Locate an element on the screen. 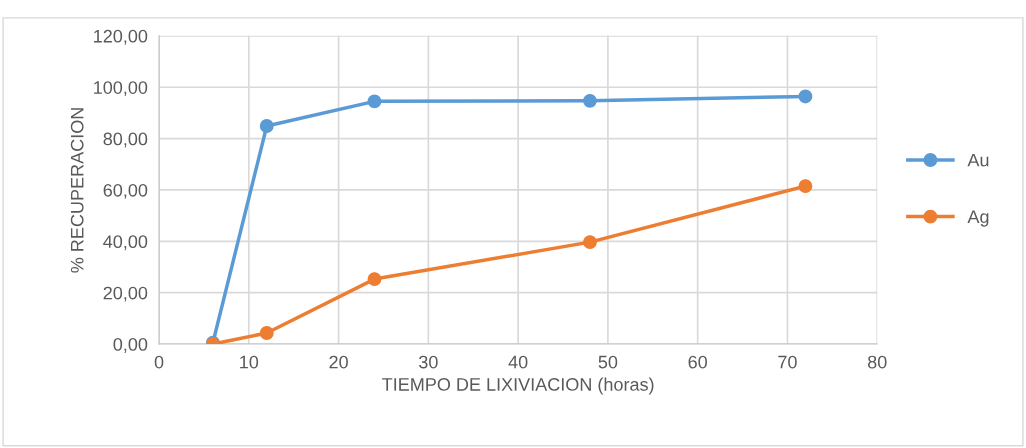 This screenshot has height=448, width=1026. legend-label: Au is located at coordinates (978, 160).